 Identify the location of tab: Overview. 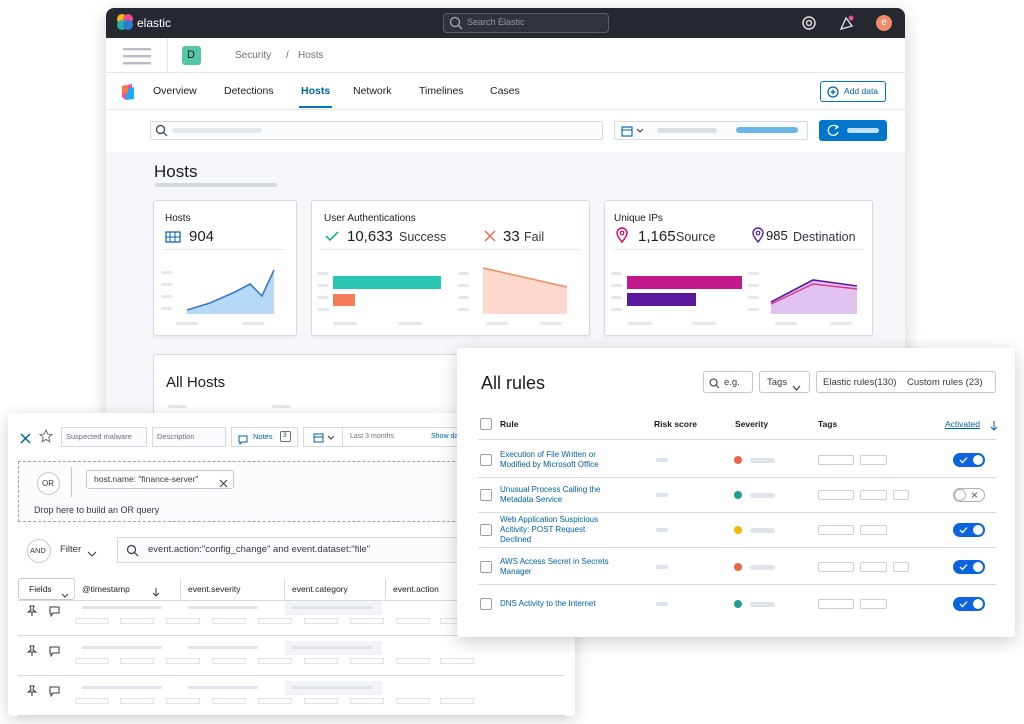
(175, 91).